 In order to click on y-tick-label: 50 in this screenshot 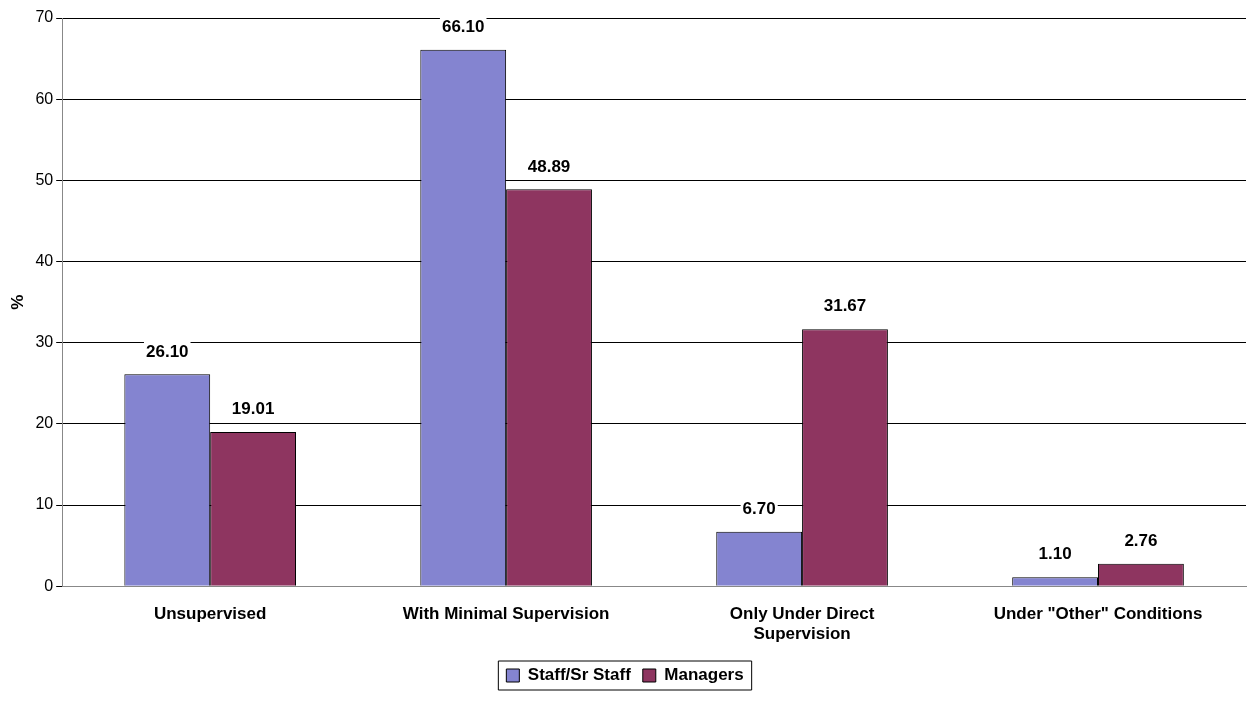, I will do `click(44, 179)`.